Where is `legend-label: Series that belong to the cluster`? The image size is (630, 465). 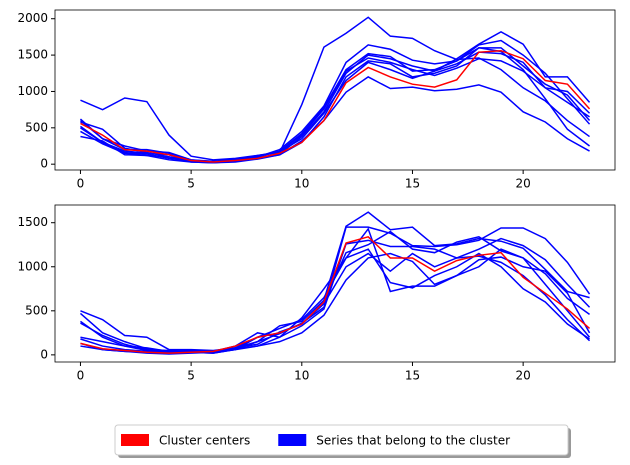 legend-label: Series that belong to the cluster is located at coordinates (413, 441).